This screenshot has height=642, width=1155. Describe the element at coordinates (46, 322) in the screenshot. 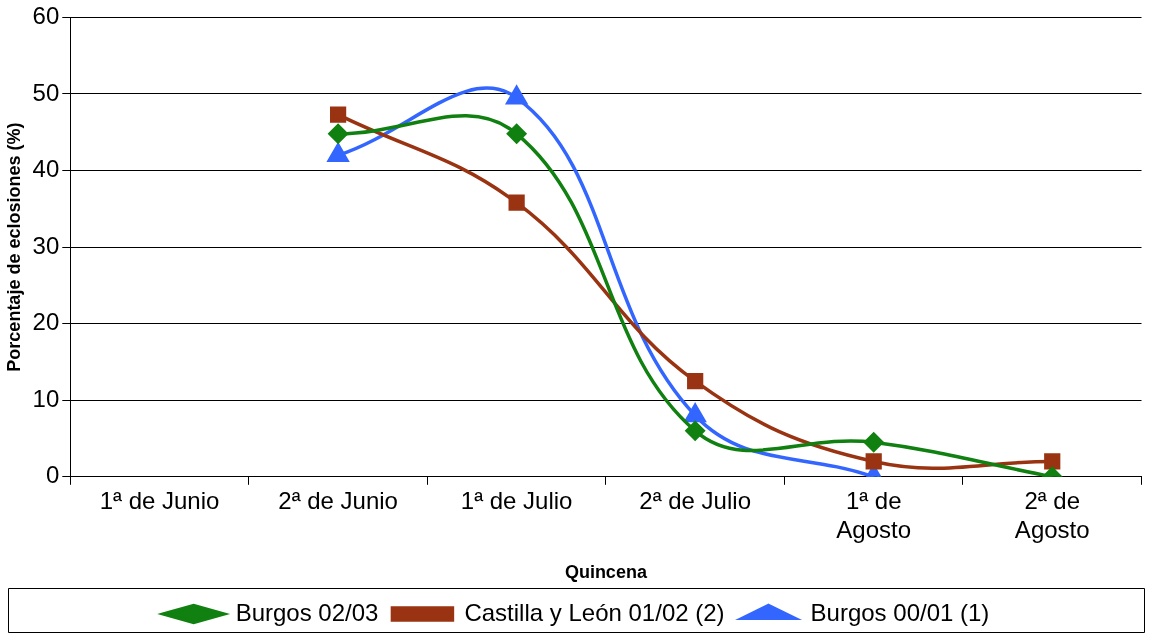

I see `y-tick-label: 20` at that location.